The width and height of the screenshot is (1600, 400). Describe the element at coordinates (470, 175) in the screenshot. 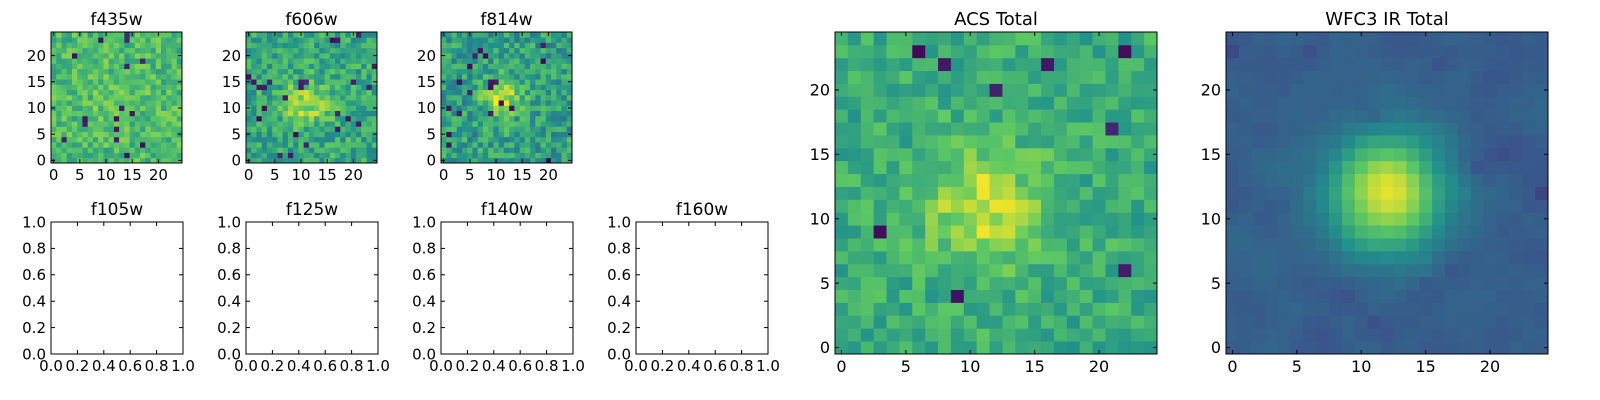

I see `x-tick-label: 5` at that location.